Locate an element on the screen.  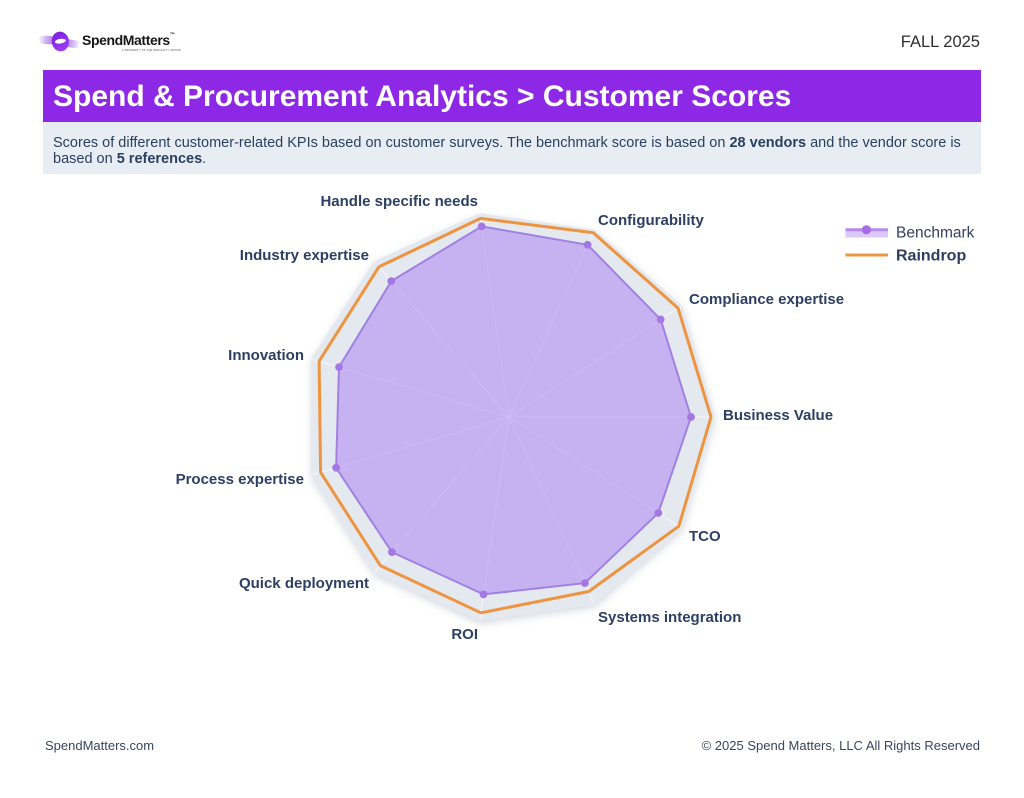
svg-text: Raindrop is located at coordinates (931, 256).